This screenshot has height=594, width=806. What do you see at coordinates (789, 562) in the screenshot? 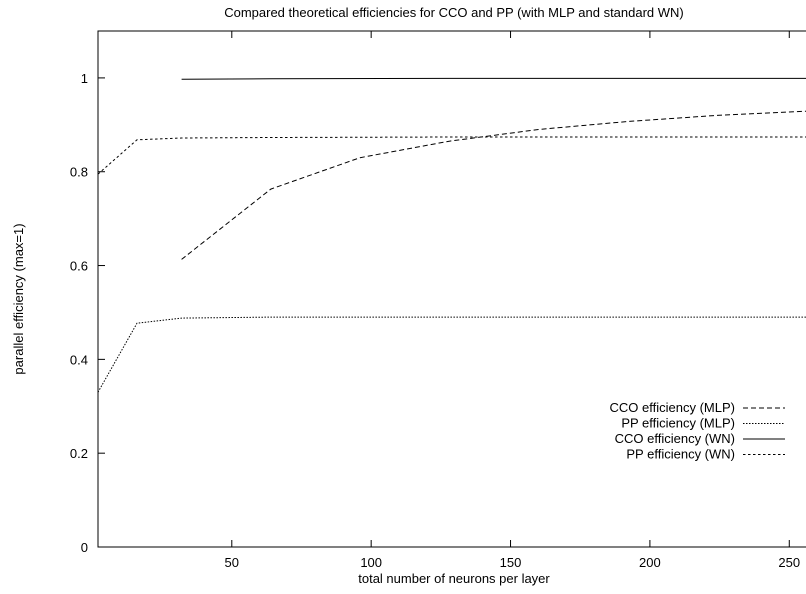
I see `x-tick-label: 250` at bounding box center [789, 562].